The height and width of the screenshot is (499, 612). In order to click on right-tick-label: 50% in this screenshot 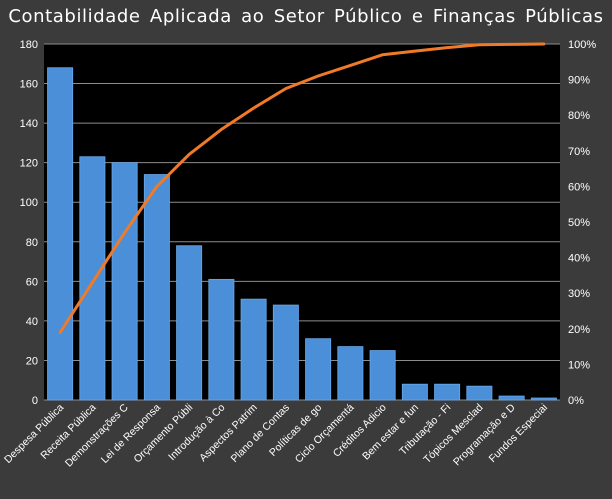, I will do `click(579, 223)`.